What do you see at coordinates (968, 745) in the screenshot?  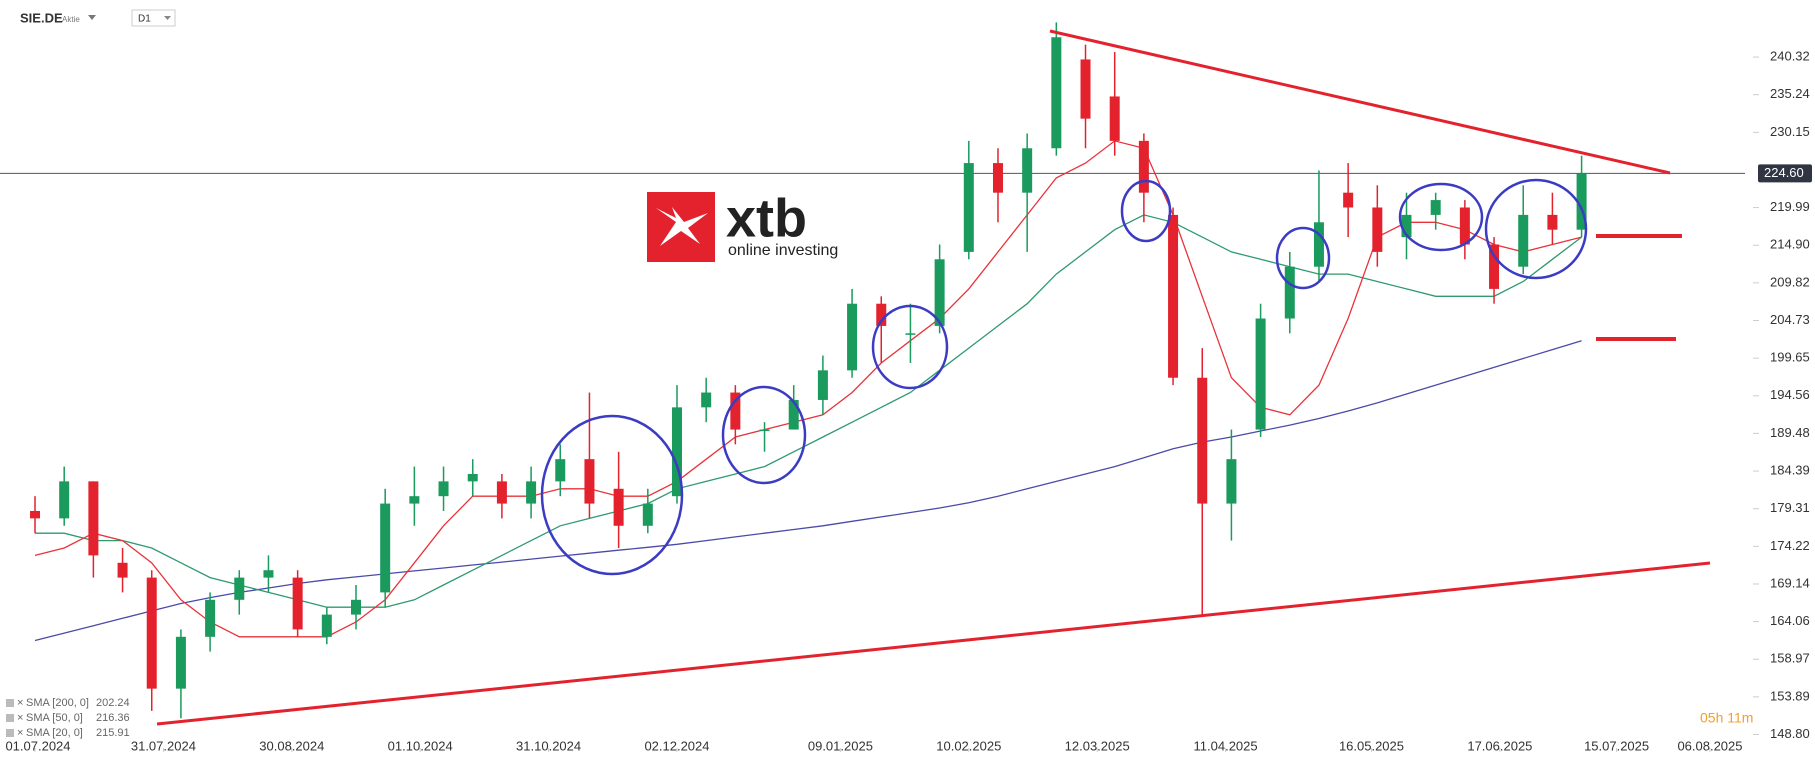 I see `x-tick-label: 10.02.2025` at bounding box center [968, 745].